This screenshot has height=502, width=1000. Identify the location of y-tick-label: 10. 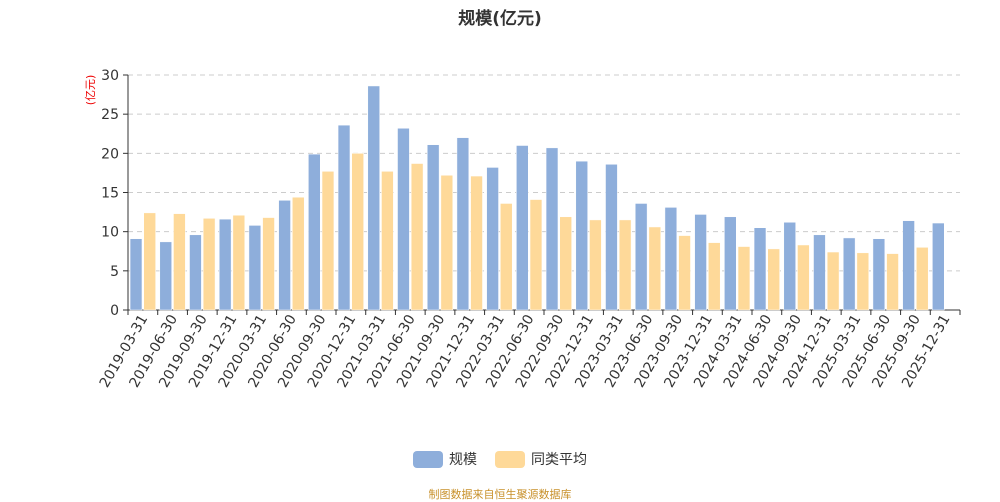
(110, 233).